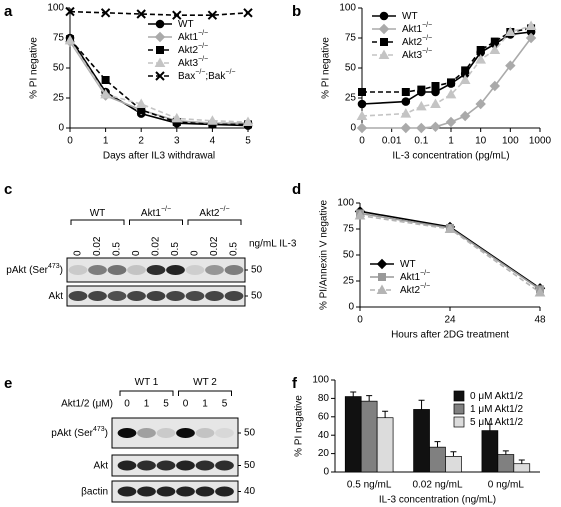 This screenshot has width=561, height=507. What do you see at coordinates (166, 404) in the screenshot?
I see `lane-label: 5` at bounding box center [166, 404].